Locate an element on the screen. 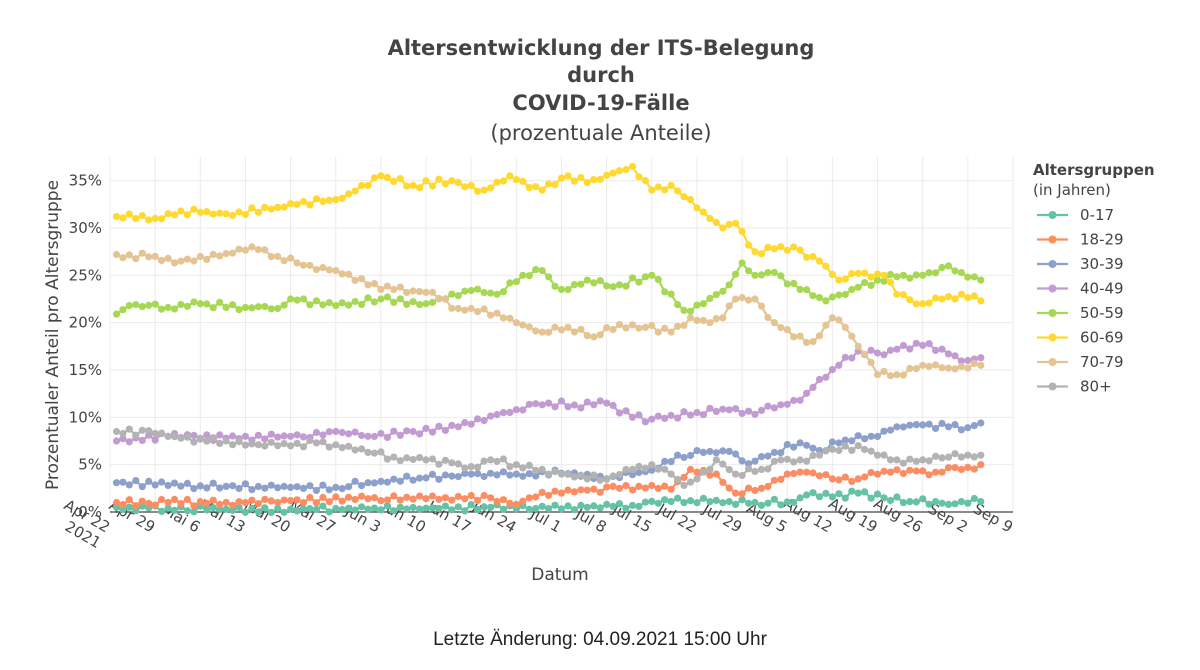 The height and width of the screenshot is (670, 1200). legend-label: 80+ is located at coordinates (1096, 387).